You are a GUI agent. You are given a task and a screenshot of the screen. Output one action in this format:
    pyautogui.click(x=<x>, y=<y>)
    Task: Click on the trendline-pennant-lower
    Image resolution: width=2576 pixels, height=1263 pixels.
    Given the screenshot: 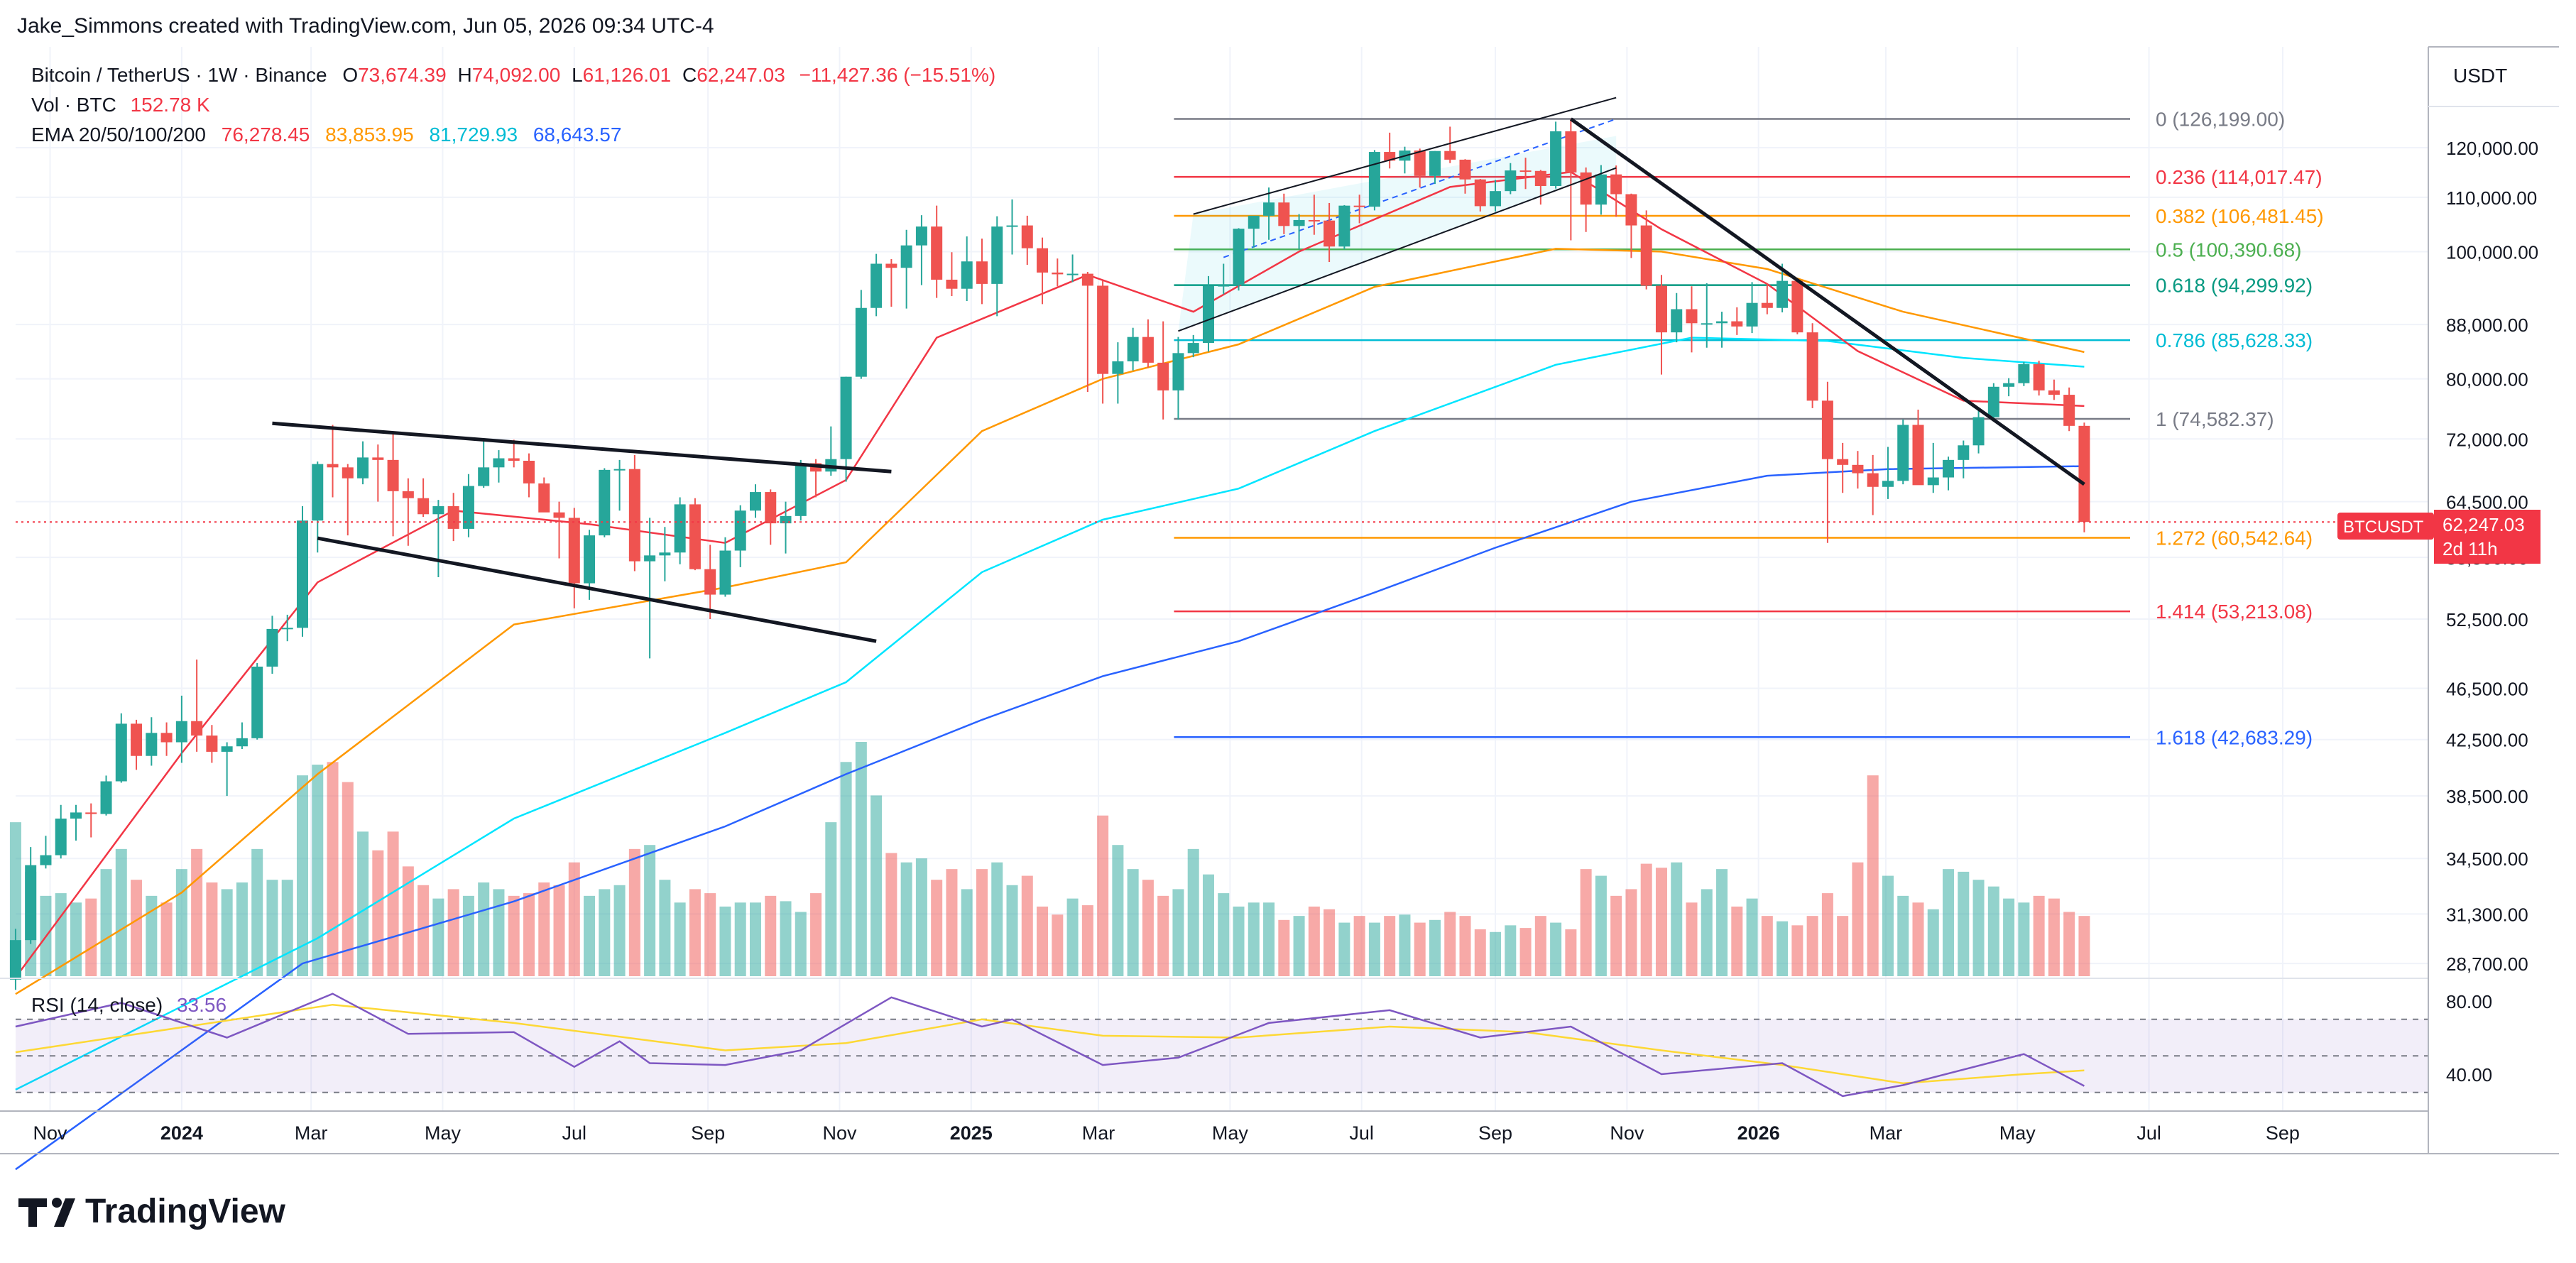 What is the action you would take?
    pyautogui.click(x=597, y=589)
    